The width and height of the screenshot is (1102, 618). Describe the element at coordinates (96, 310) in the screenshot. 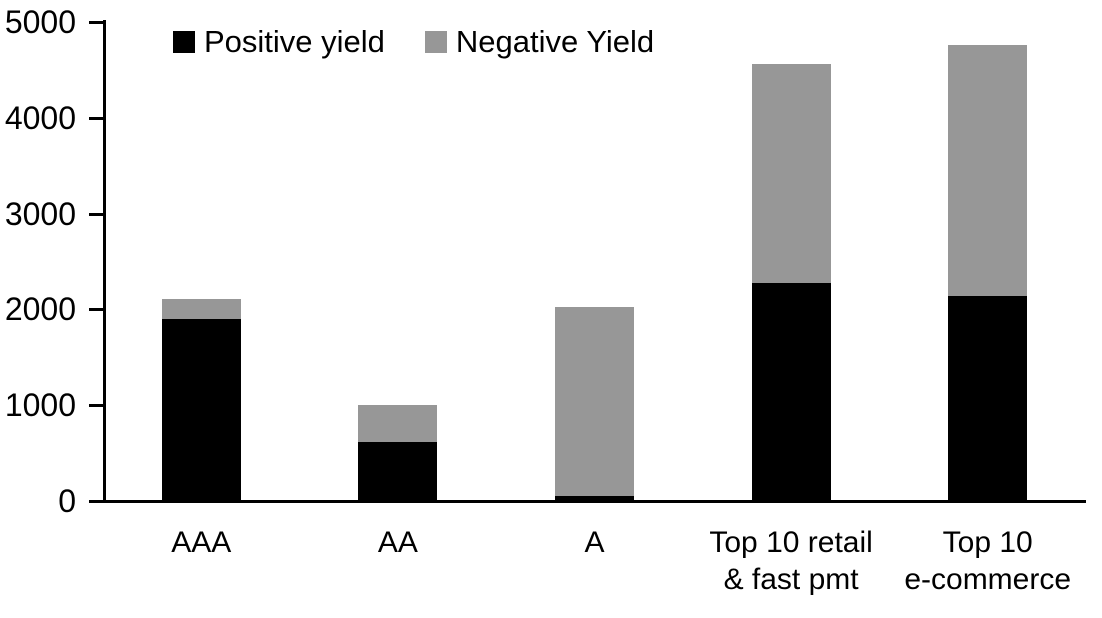

I see `y-tick-mark-2000` at that location.